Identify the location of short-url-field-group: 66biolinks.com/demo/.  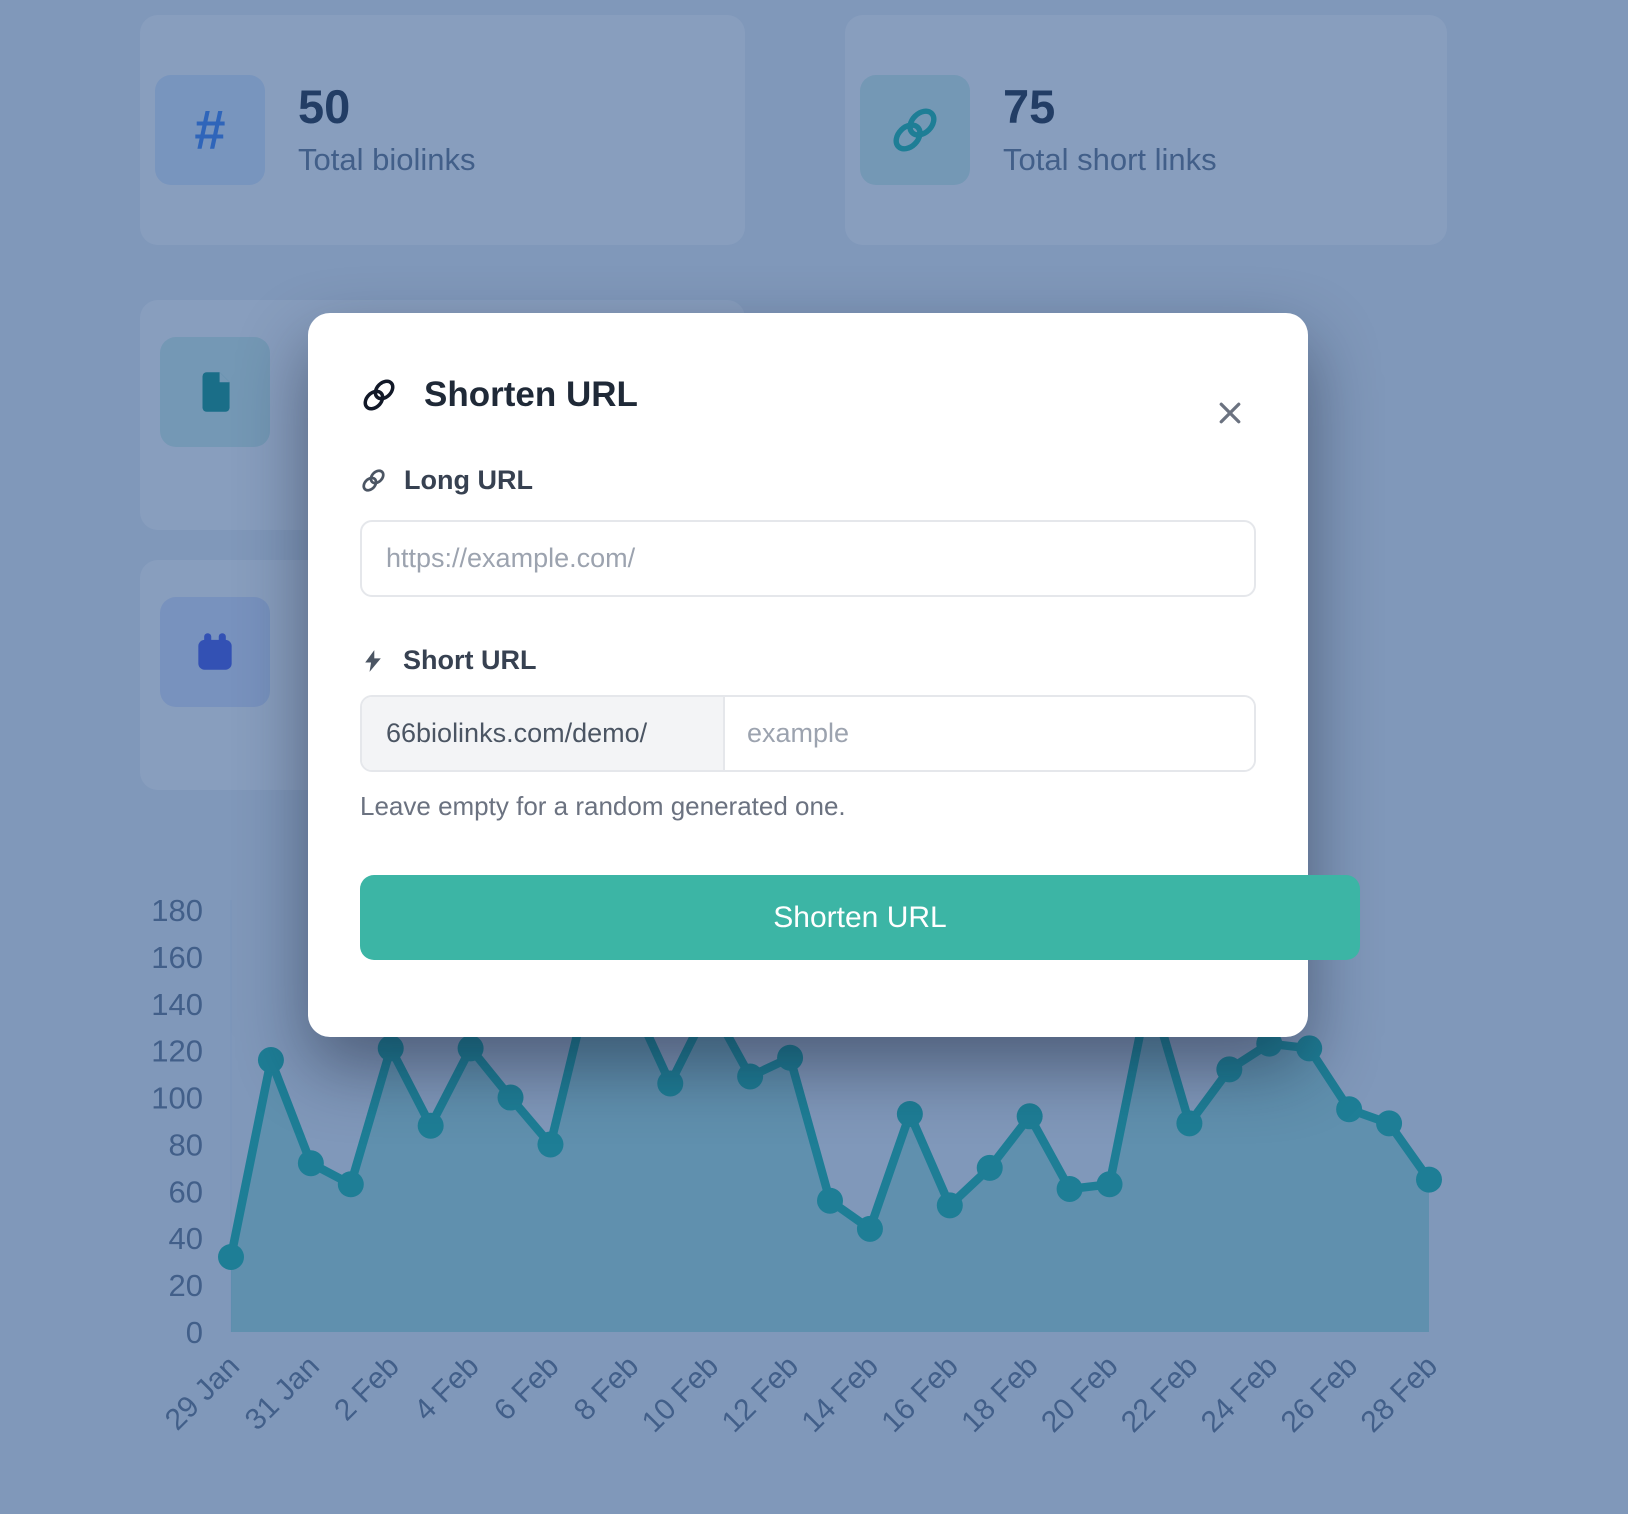
(808, 733).